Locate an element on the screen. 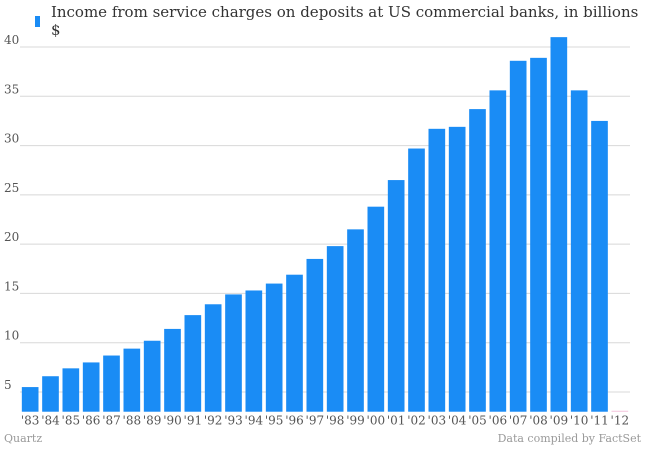  x-tick-label: '99 is located at coordinates (355, 421).